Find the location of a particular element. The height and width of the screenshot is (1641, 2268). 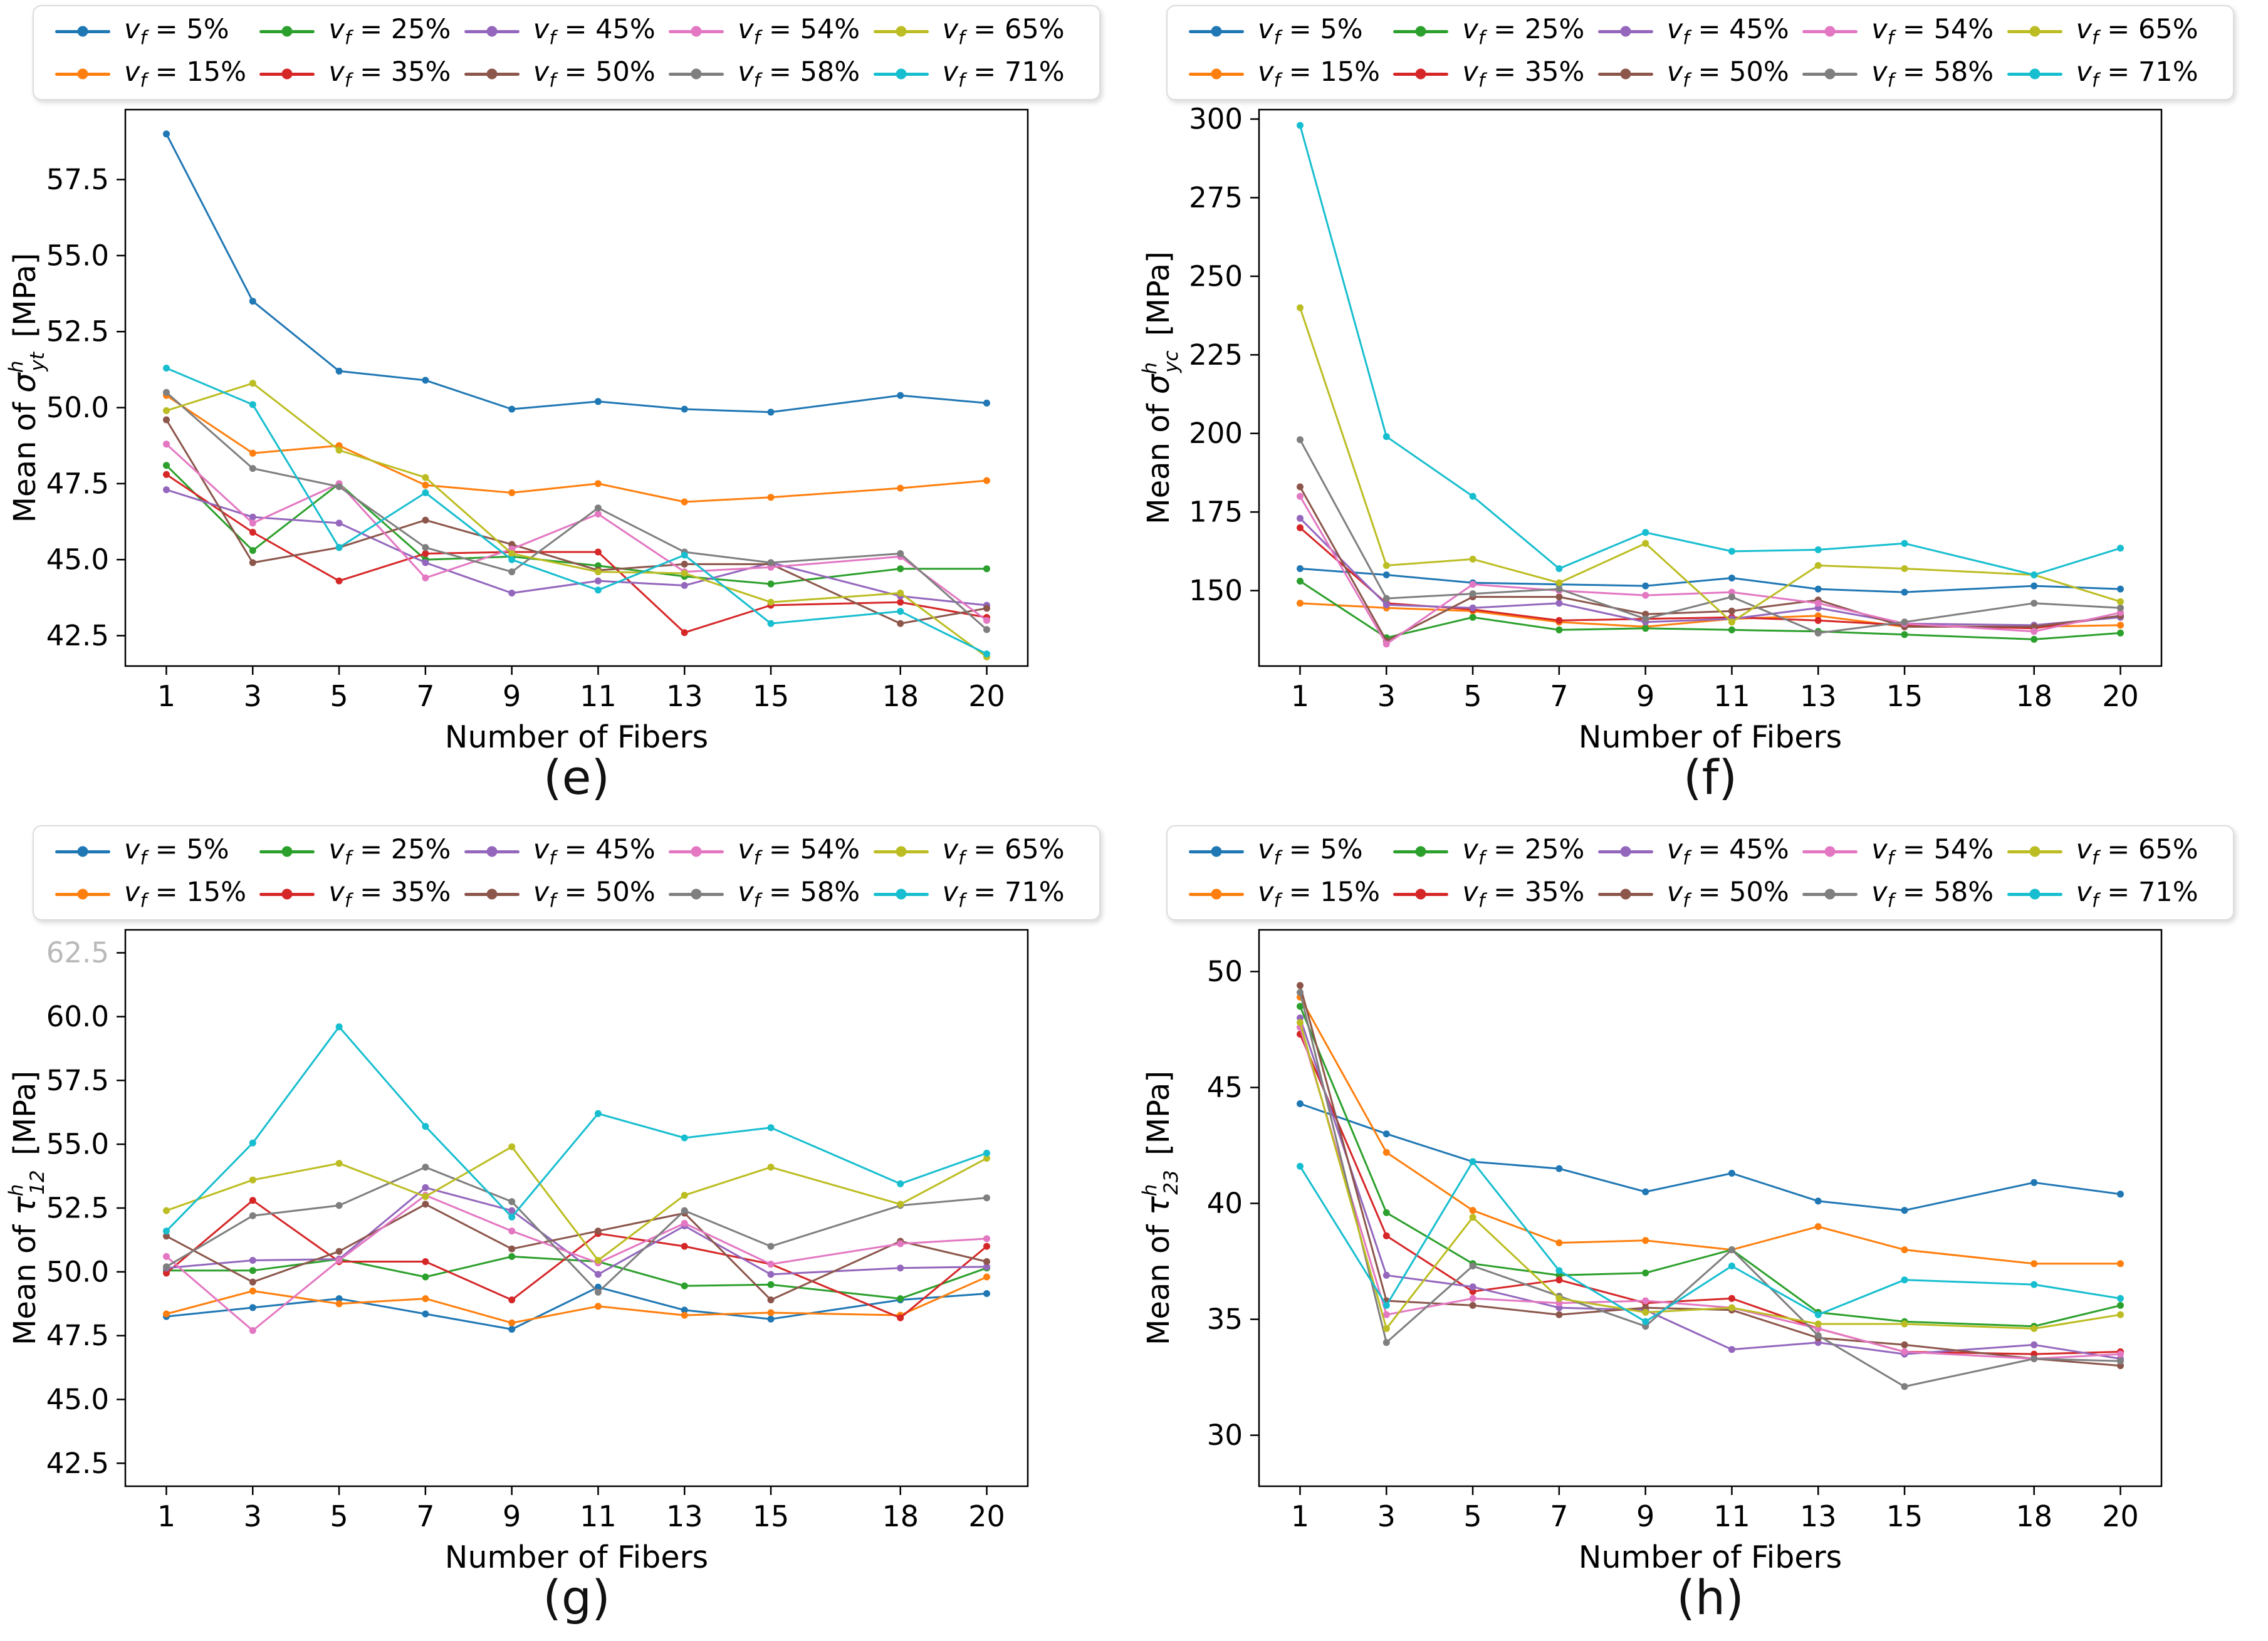

caption-h: (h) is located at coordinates (1710, 1598).